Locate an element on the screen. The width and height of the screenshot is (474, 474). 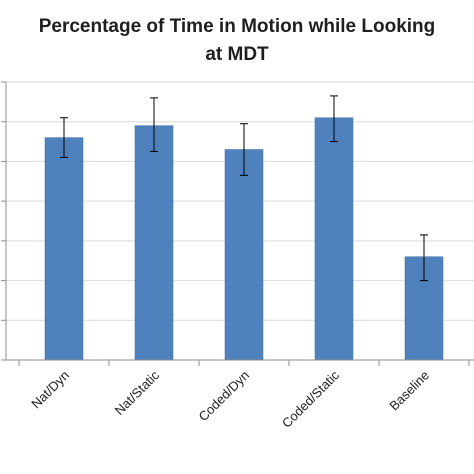
bar-coded-dyn is located at coordinates (244, 255).